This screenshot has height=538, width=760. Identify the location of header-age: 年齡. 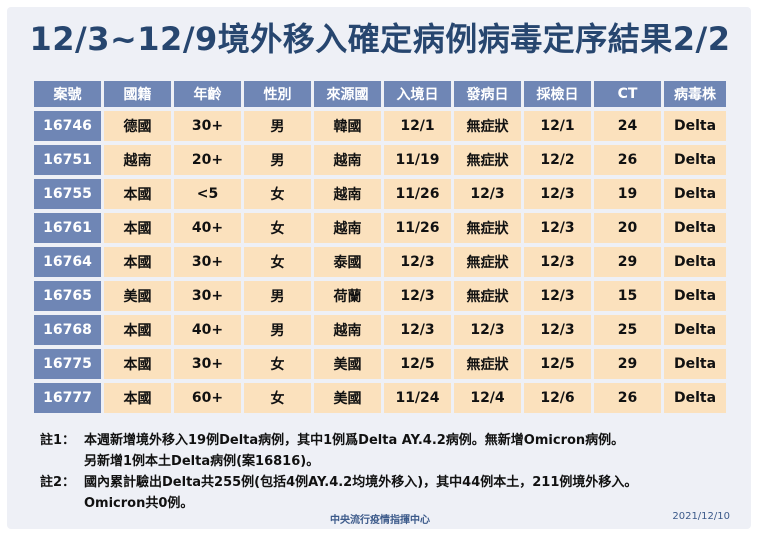
(209, 94).